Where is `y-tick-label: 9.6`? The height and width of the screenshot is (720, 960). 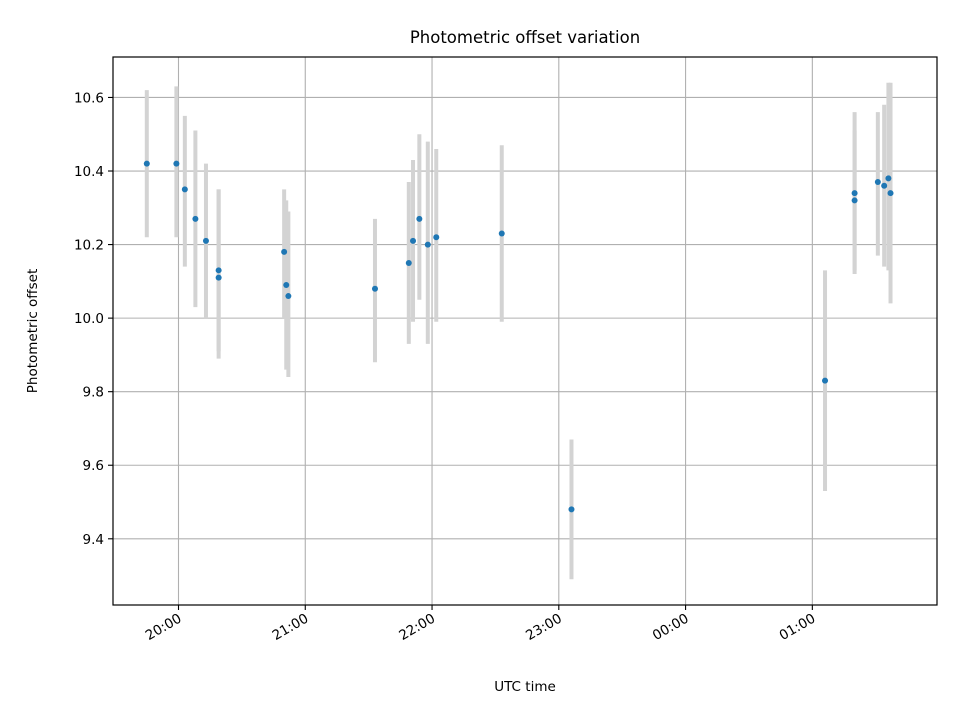 y-tick-label: 9.6 is located at coordinates (93, 466).